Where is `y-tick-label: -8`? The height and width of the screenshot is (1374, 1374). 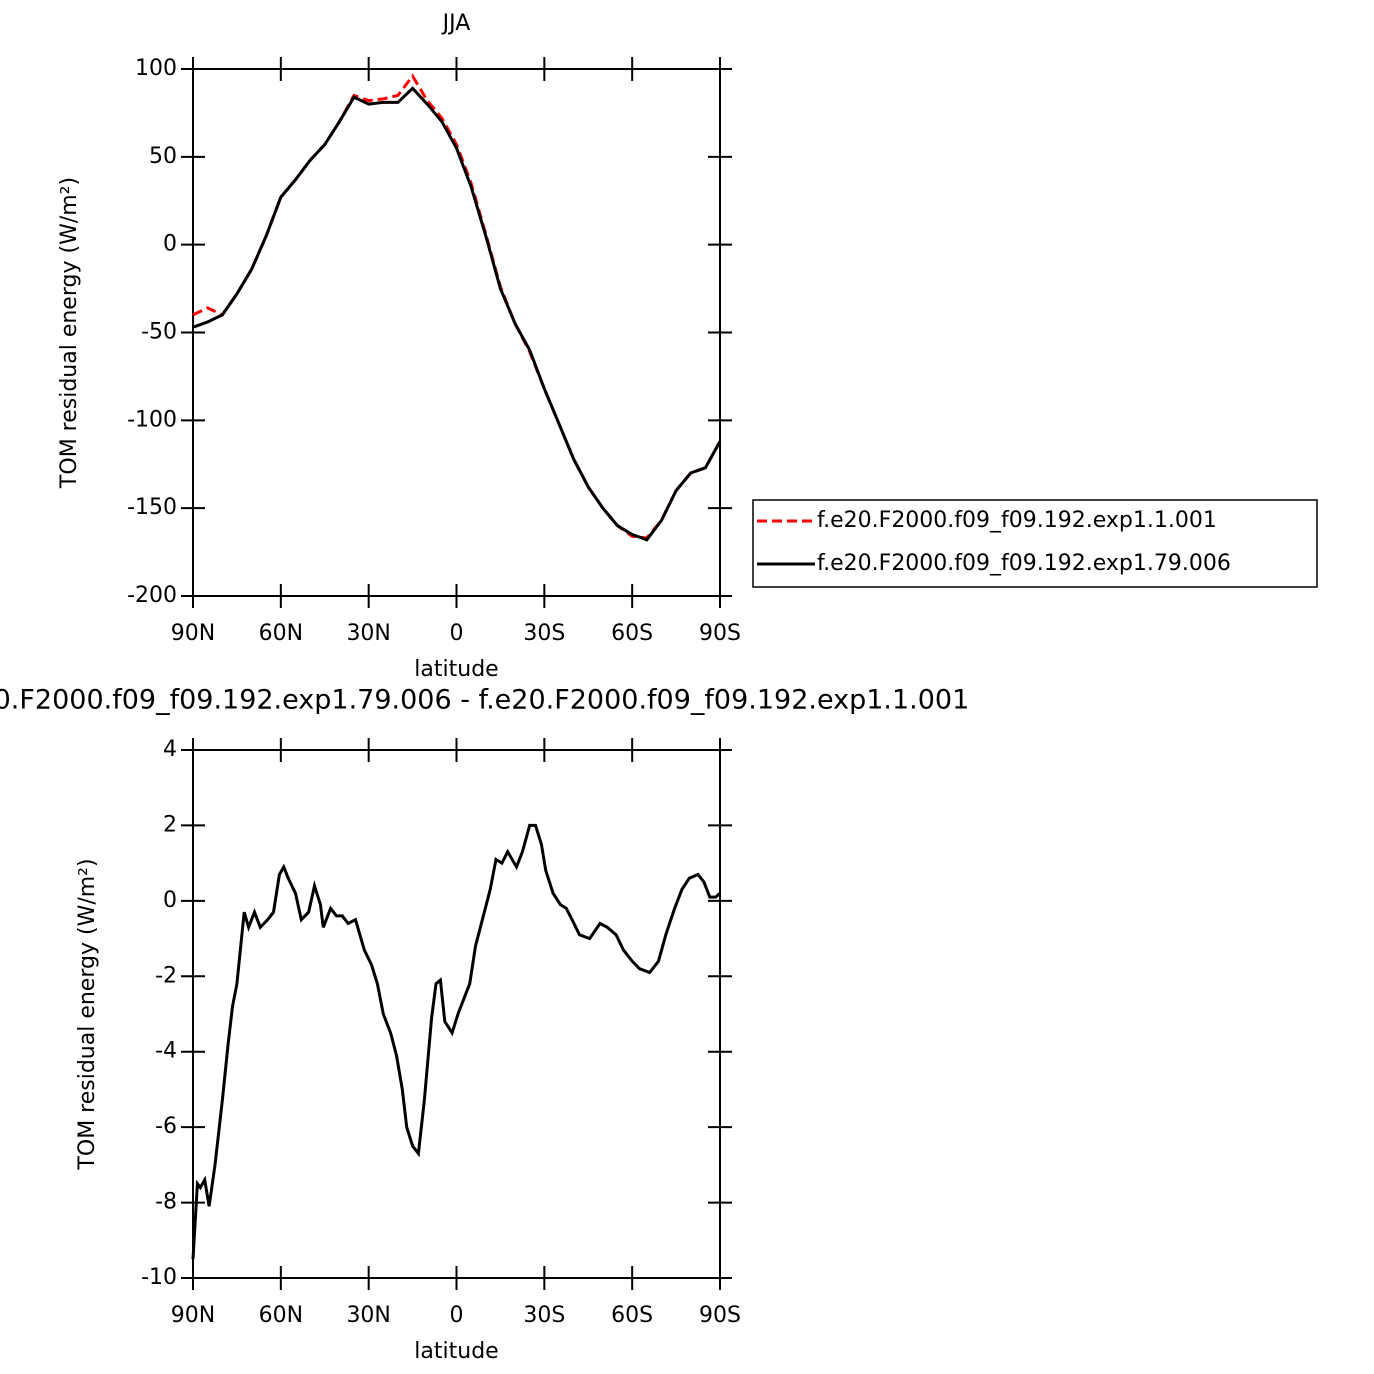
y-tick-label: -8 is located at coordinates (166, 1202).